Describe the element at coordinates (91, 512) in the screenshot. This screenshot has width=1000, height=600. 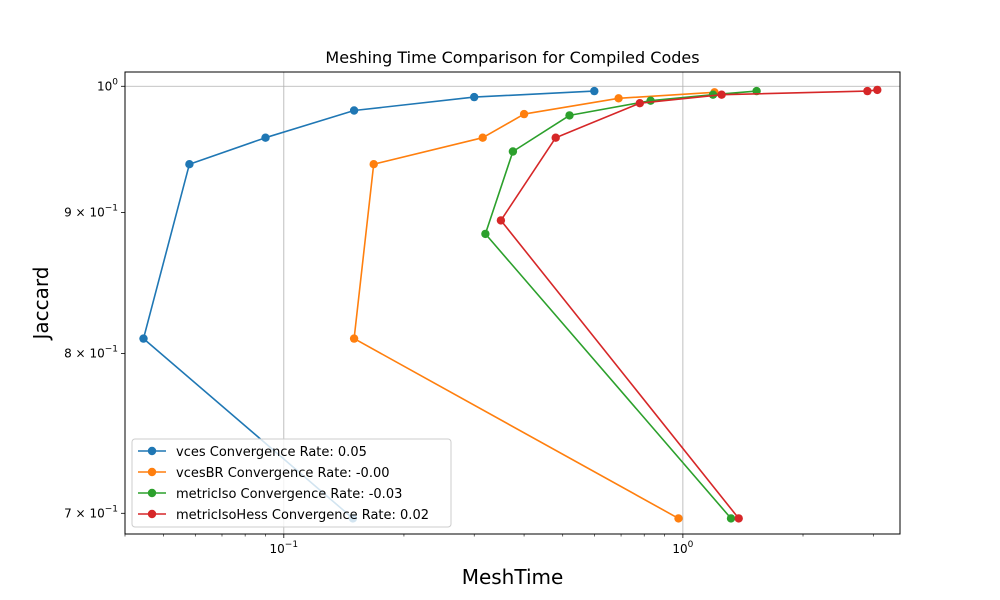
I see `y-tick-label: 7 × 10⁻¹` at that location.